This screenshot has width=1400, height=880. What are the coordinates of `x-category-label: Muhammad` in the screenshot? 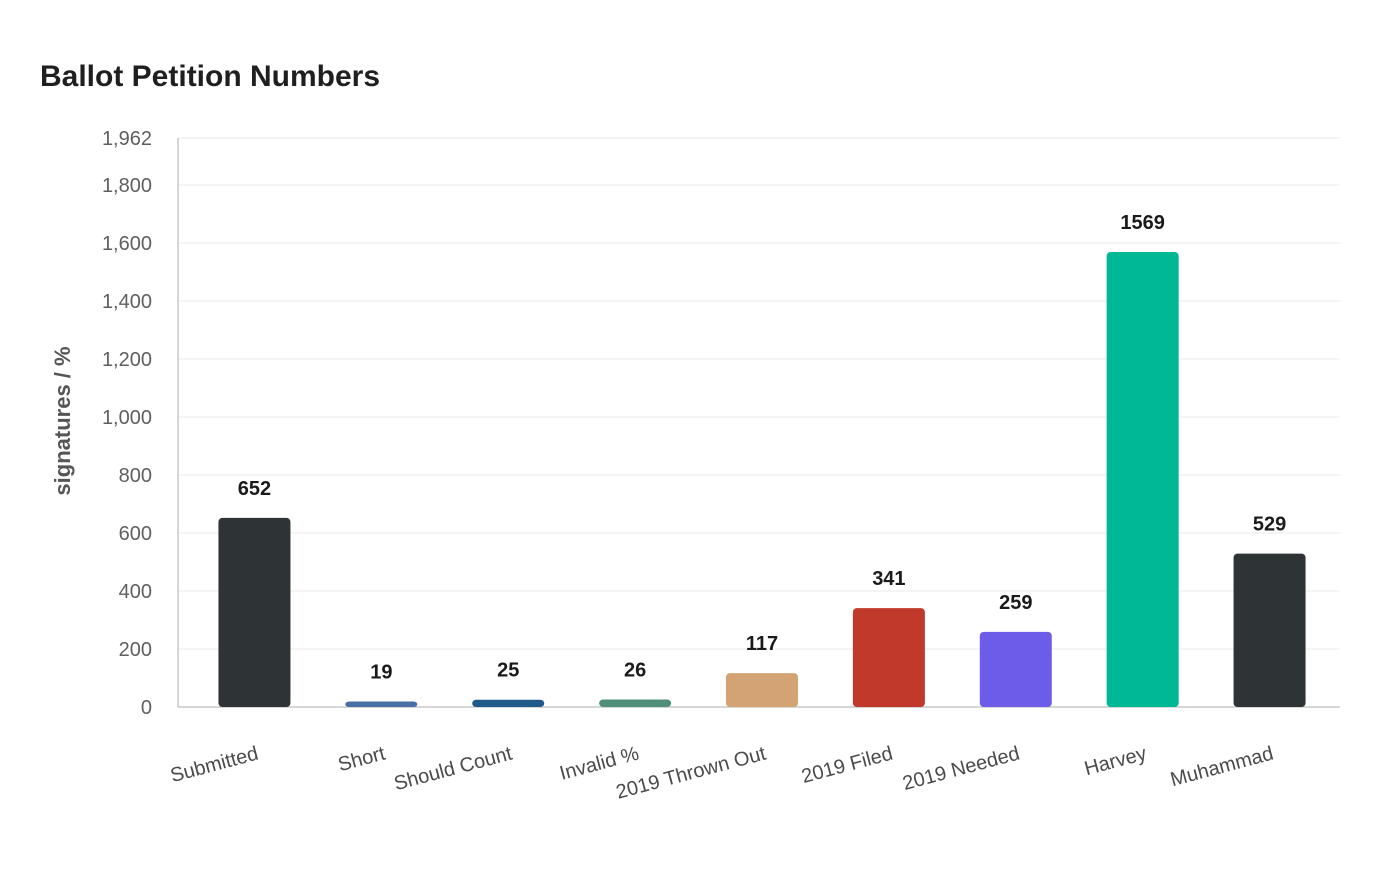 It's located at (1222, 767).